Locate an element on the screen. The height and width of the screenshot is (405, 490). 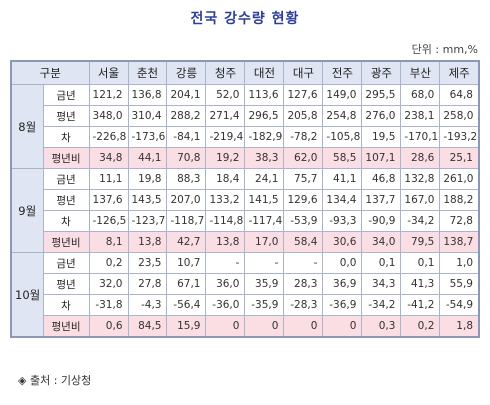
table-cell: 141,5 is located at coordinates (264, 200).